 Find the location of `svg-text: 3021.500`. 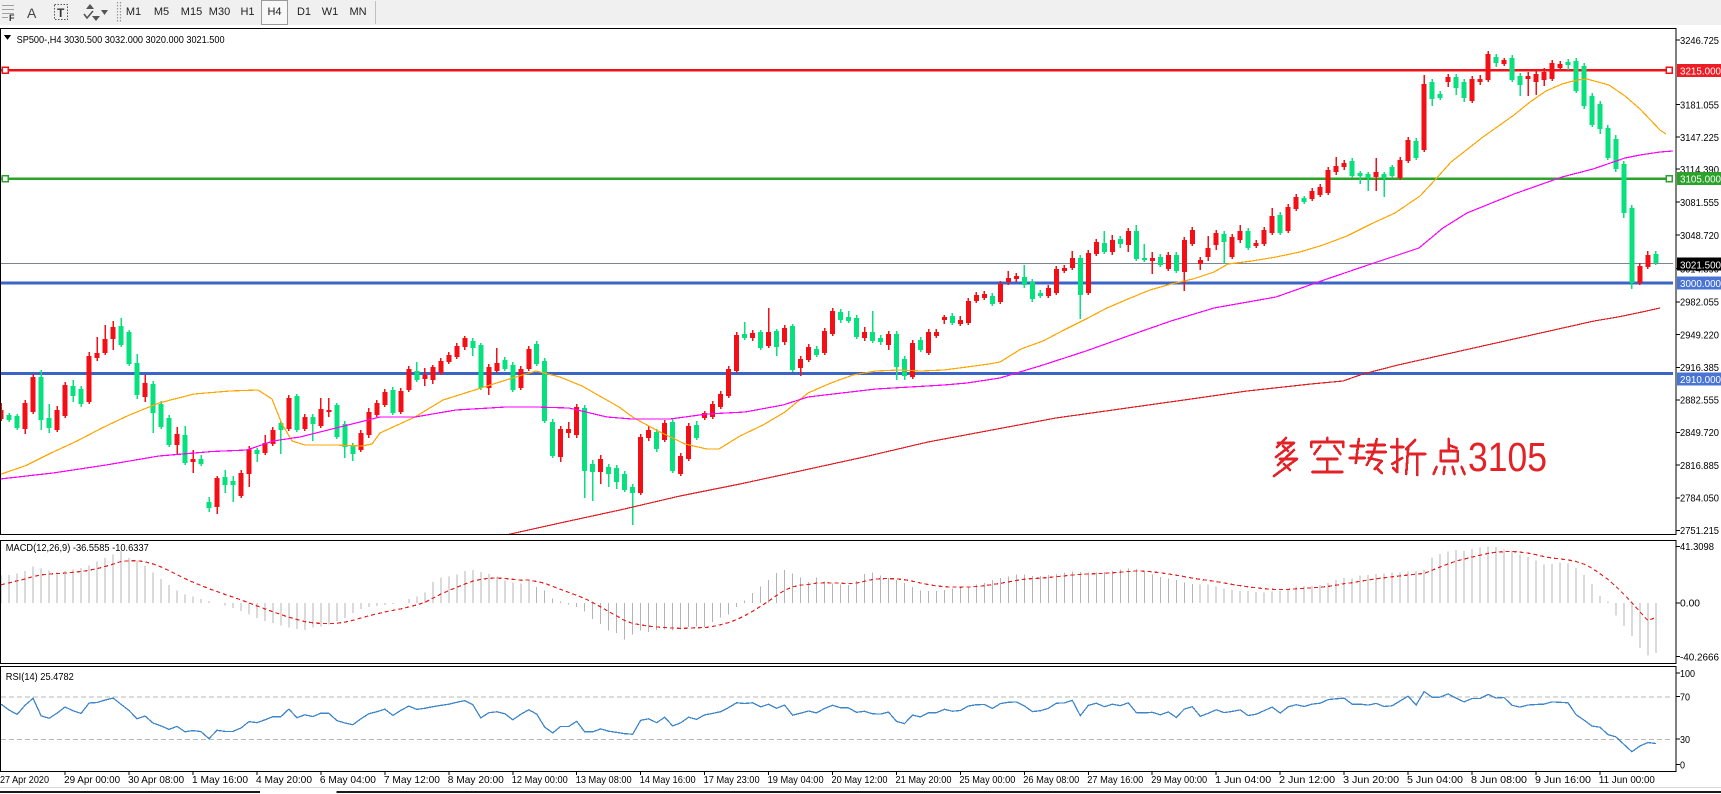

svg-text: 3021.500 is located at coordinates (1700, 265).